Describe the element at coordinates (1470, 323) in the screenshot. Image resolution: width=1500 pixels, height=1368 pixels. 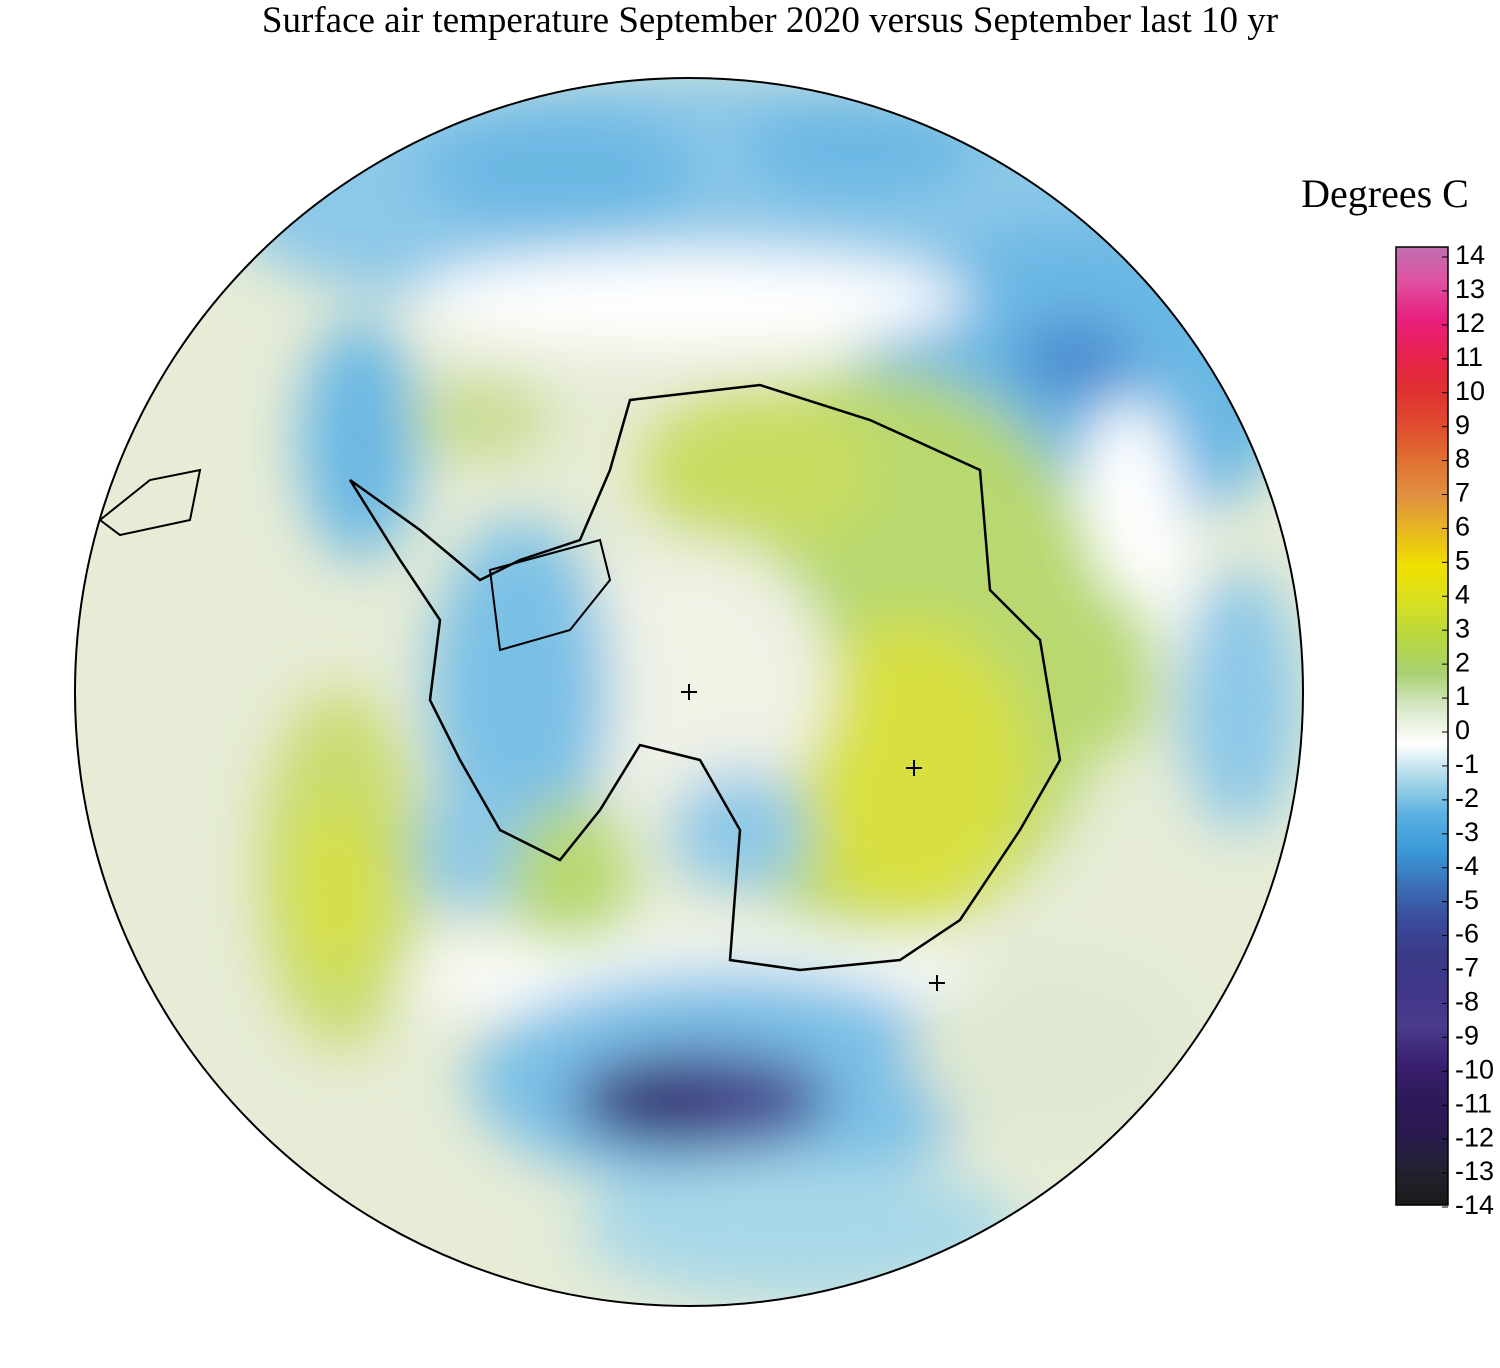
I see `colorbar-tick-label: 12` at that location.